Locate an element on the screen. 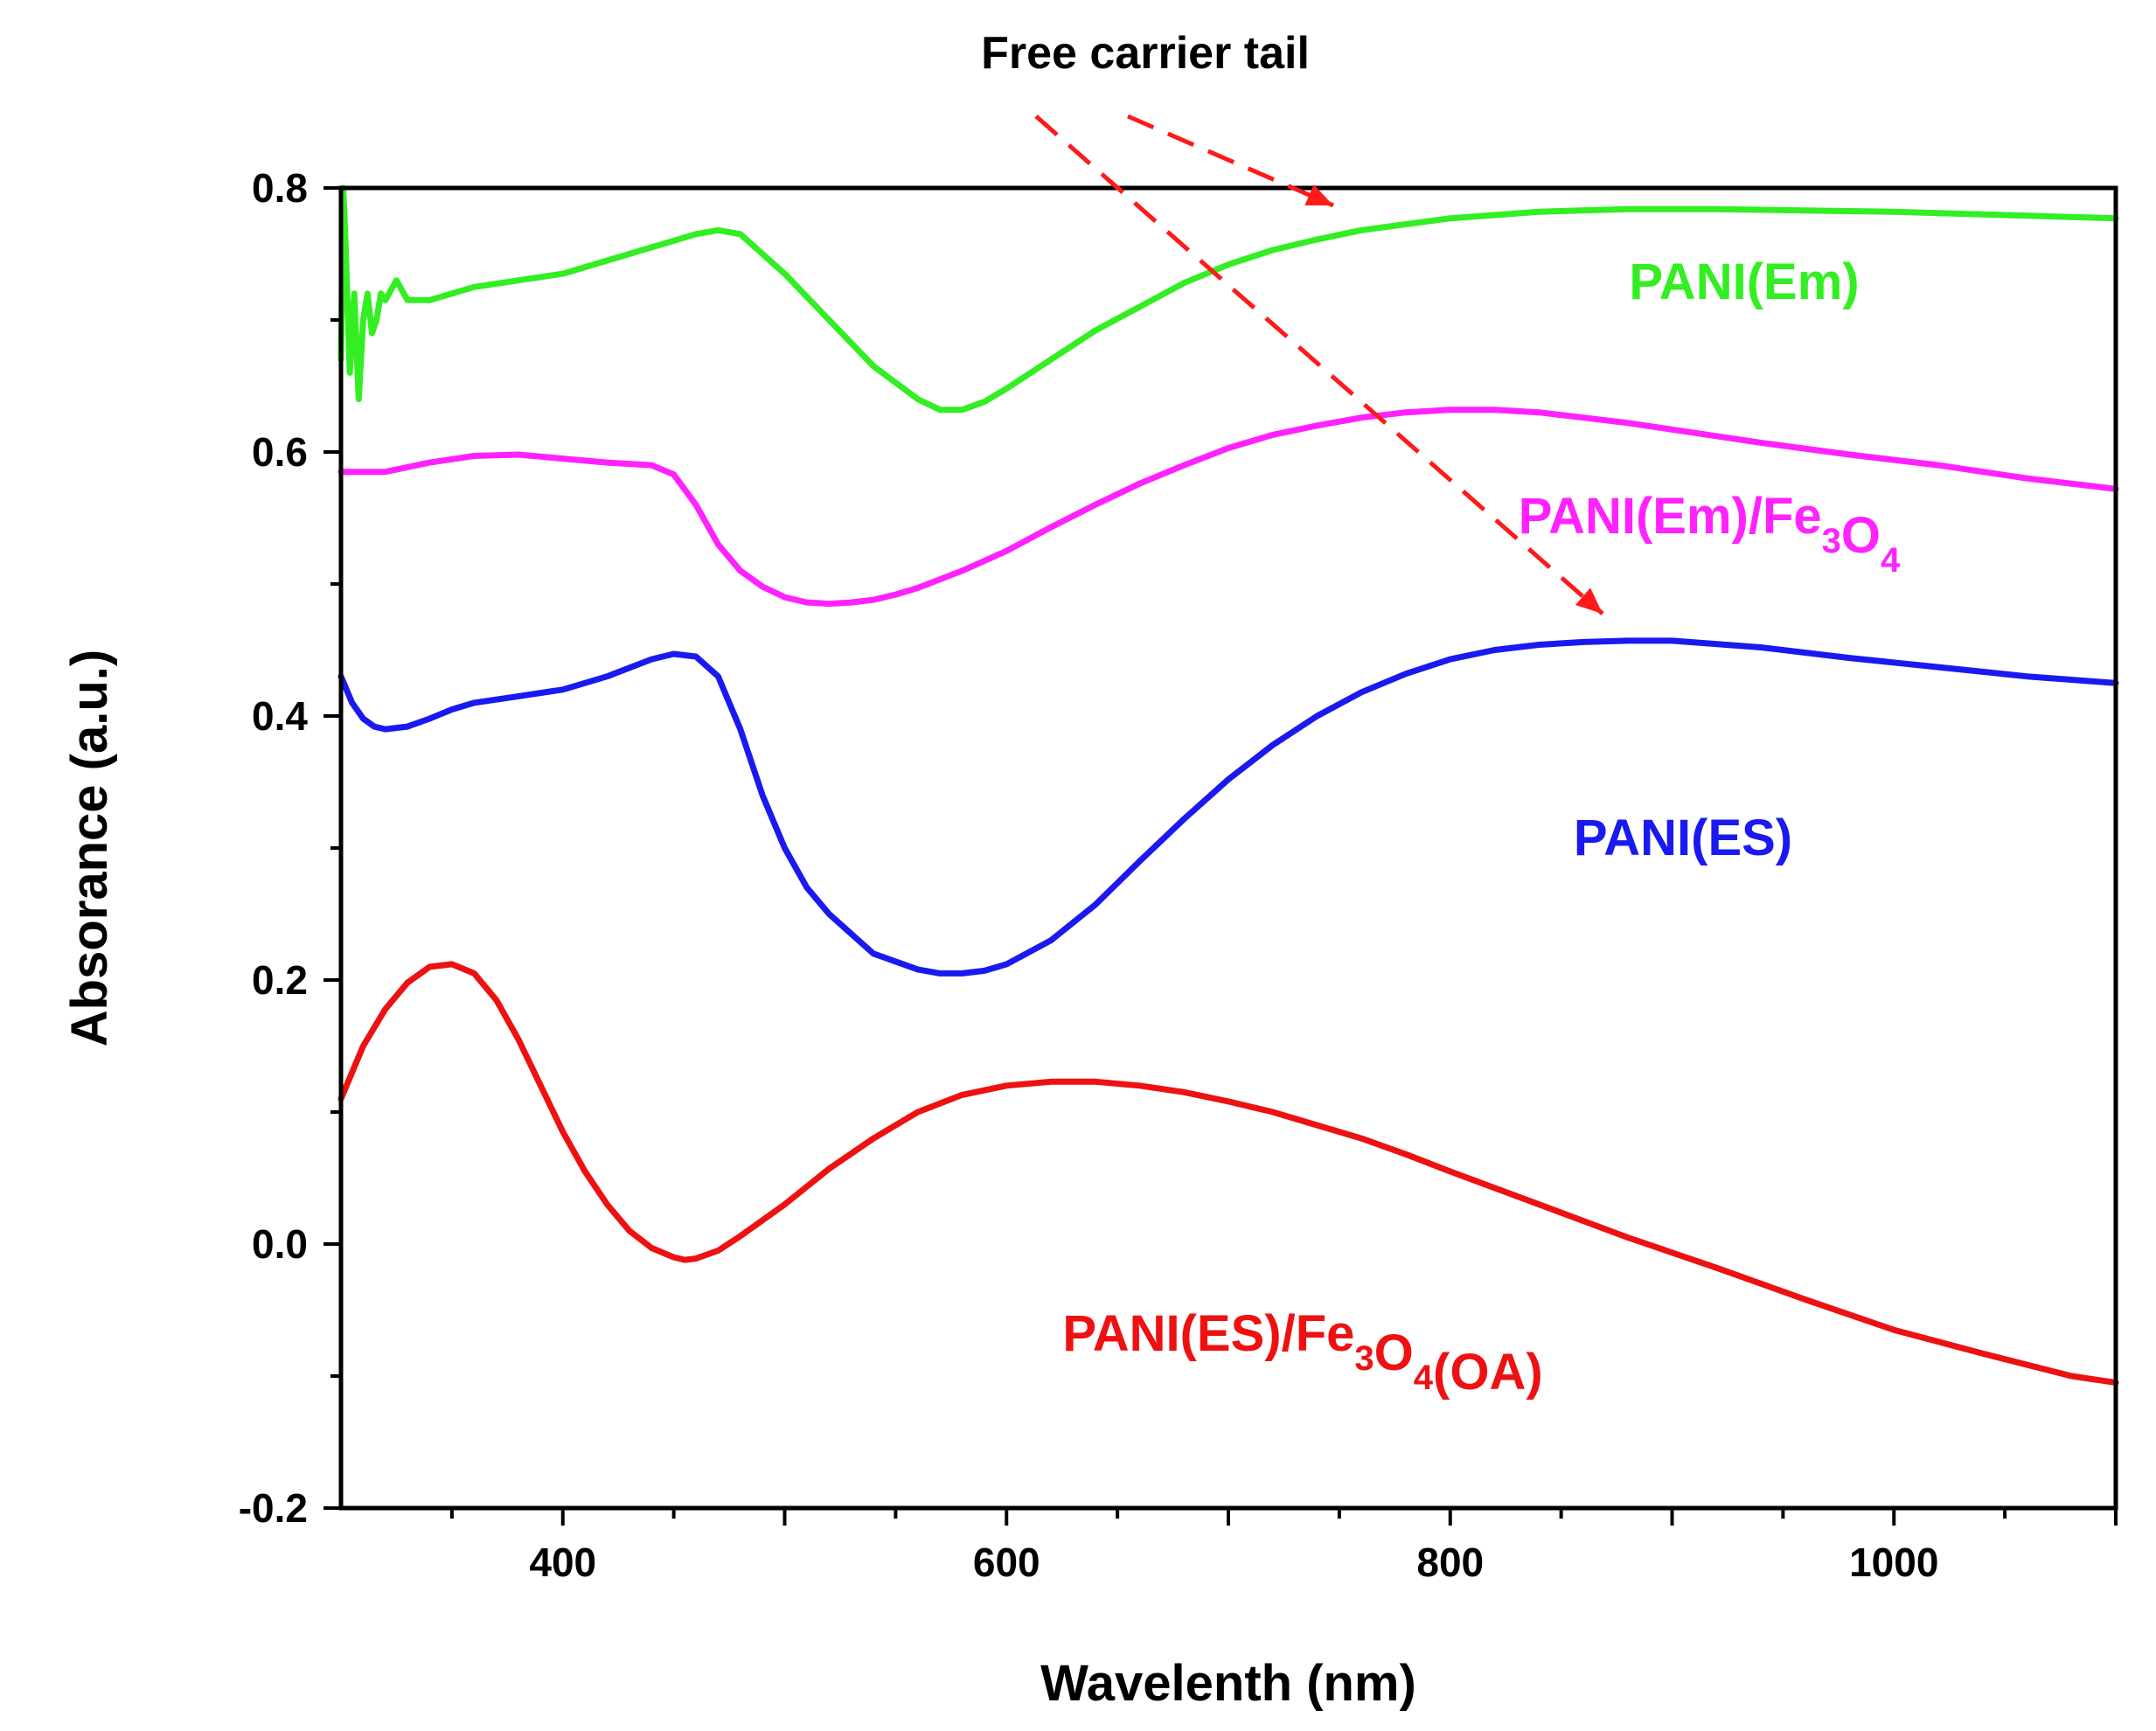  x-tick-label: 800 is located at coordinates (1450, 1562).